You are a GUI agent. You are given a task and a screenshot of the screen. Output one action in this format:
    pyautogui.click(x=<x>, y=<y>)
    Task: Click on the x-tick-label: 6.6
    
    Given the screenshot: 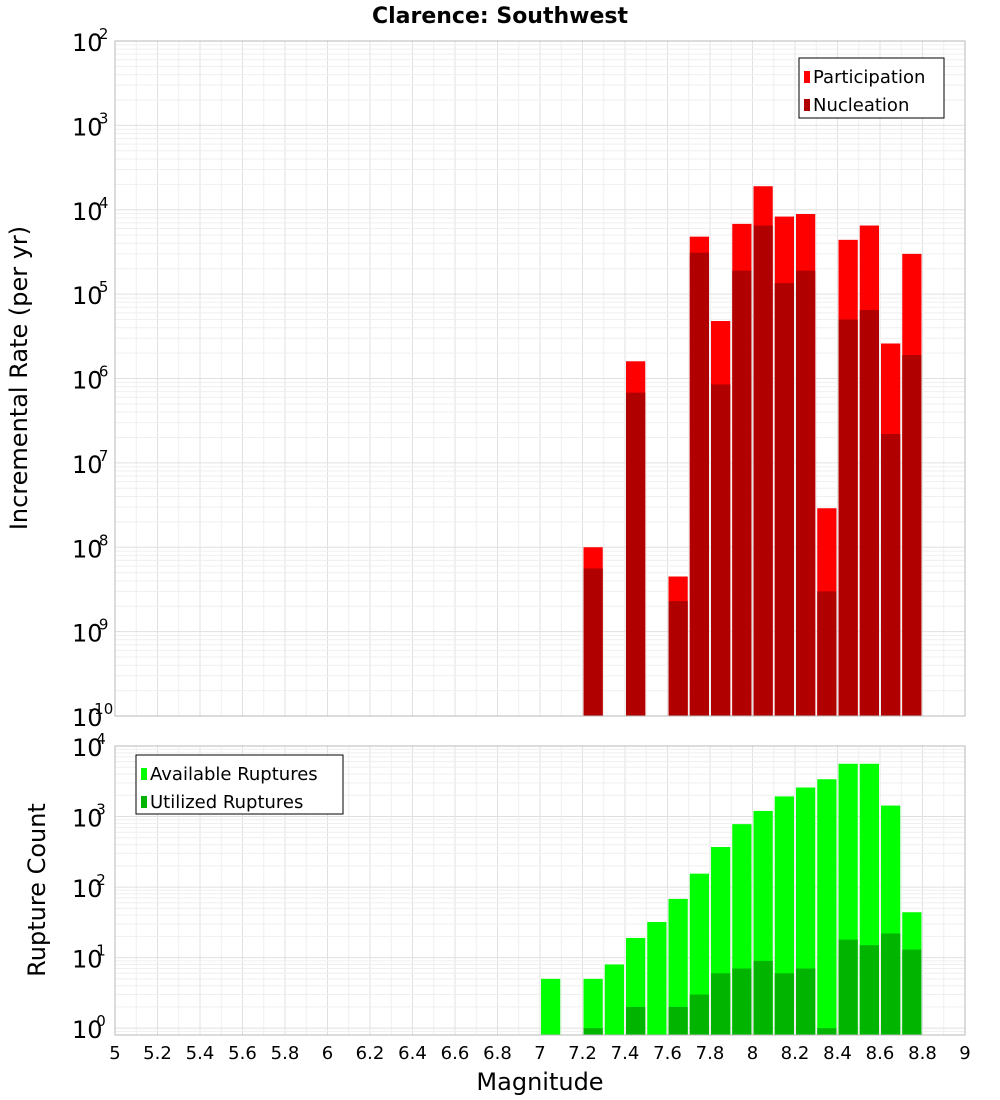 What is the action you would take?
    pyautogui.click(x=455, y=1053)
    